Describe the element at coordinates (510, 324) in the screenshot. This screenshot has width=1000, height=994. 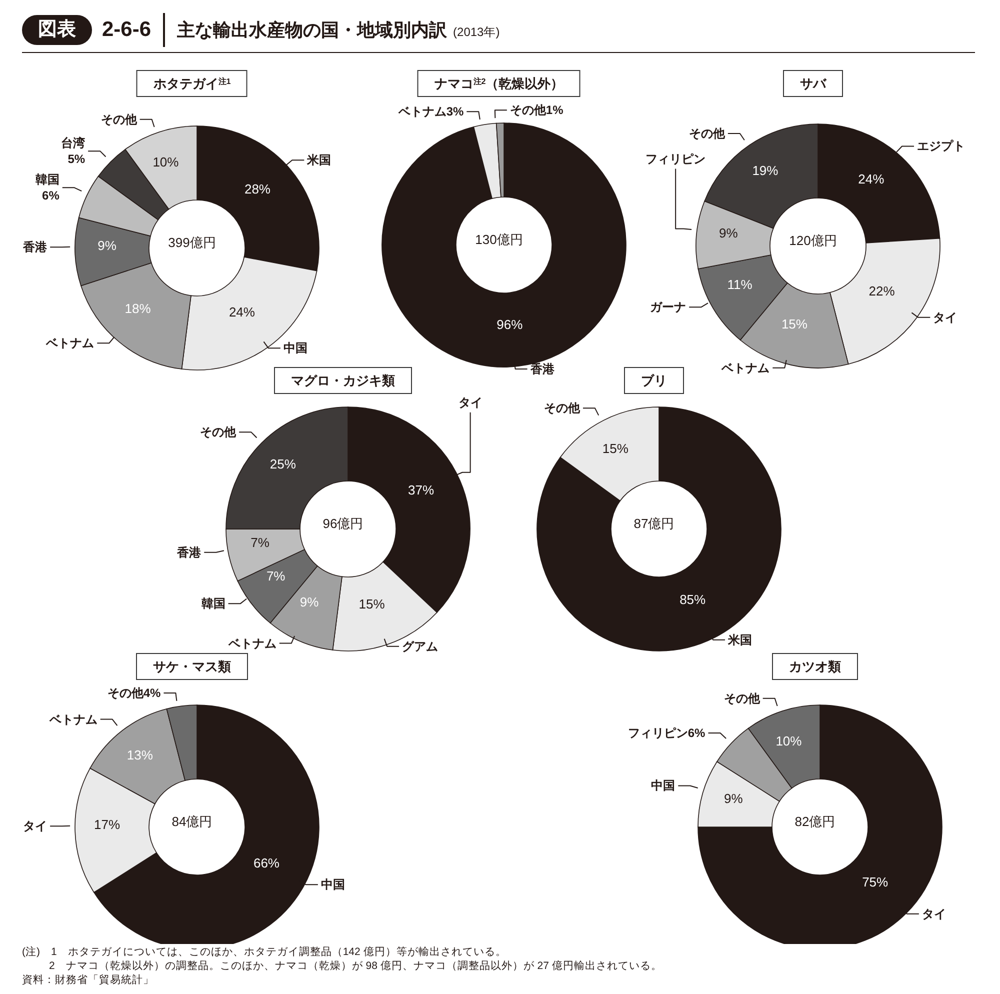
I see `data-label: 96%` at that location.